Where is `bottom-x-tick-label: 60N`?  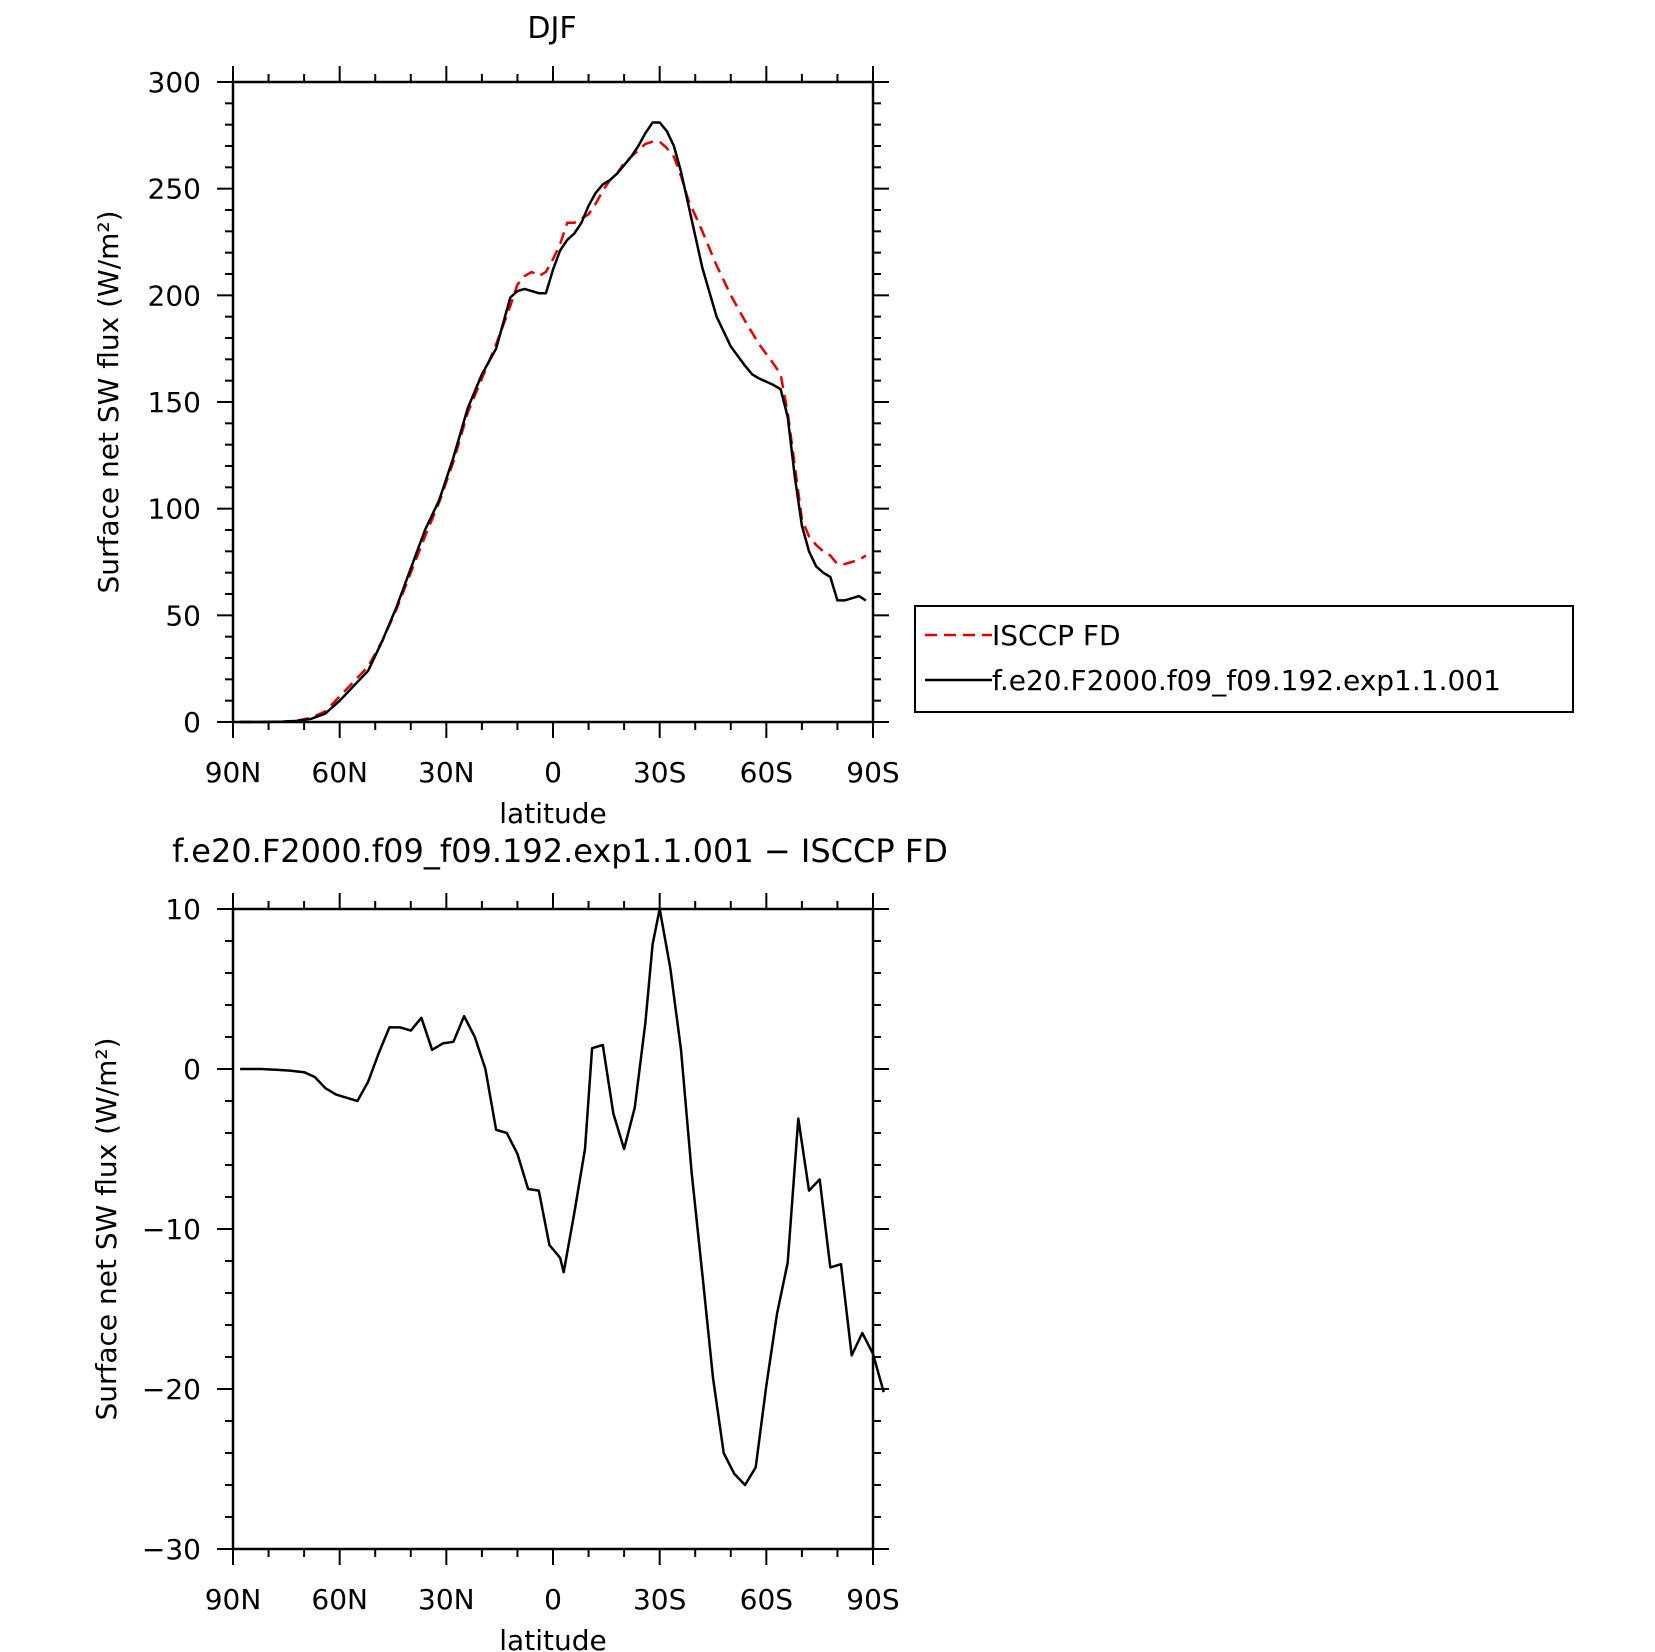 bottom-x-tick-label: 60N is located at coordinates (339, 1599).